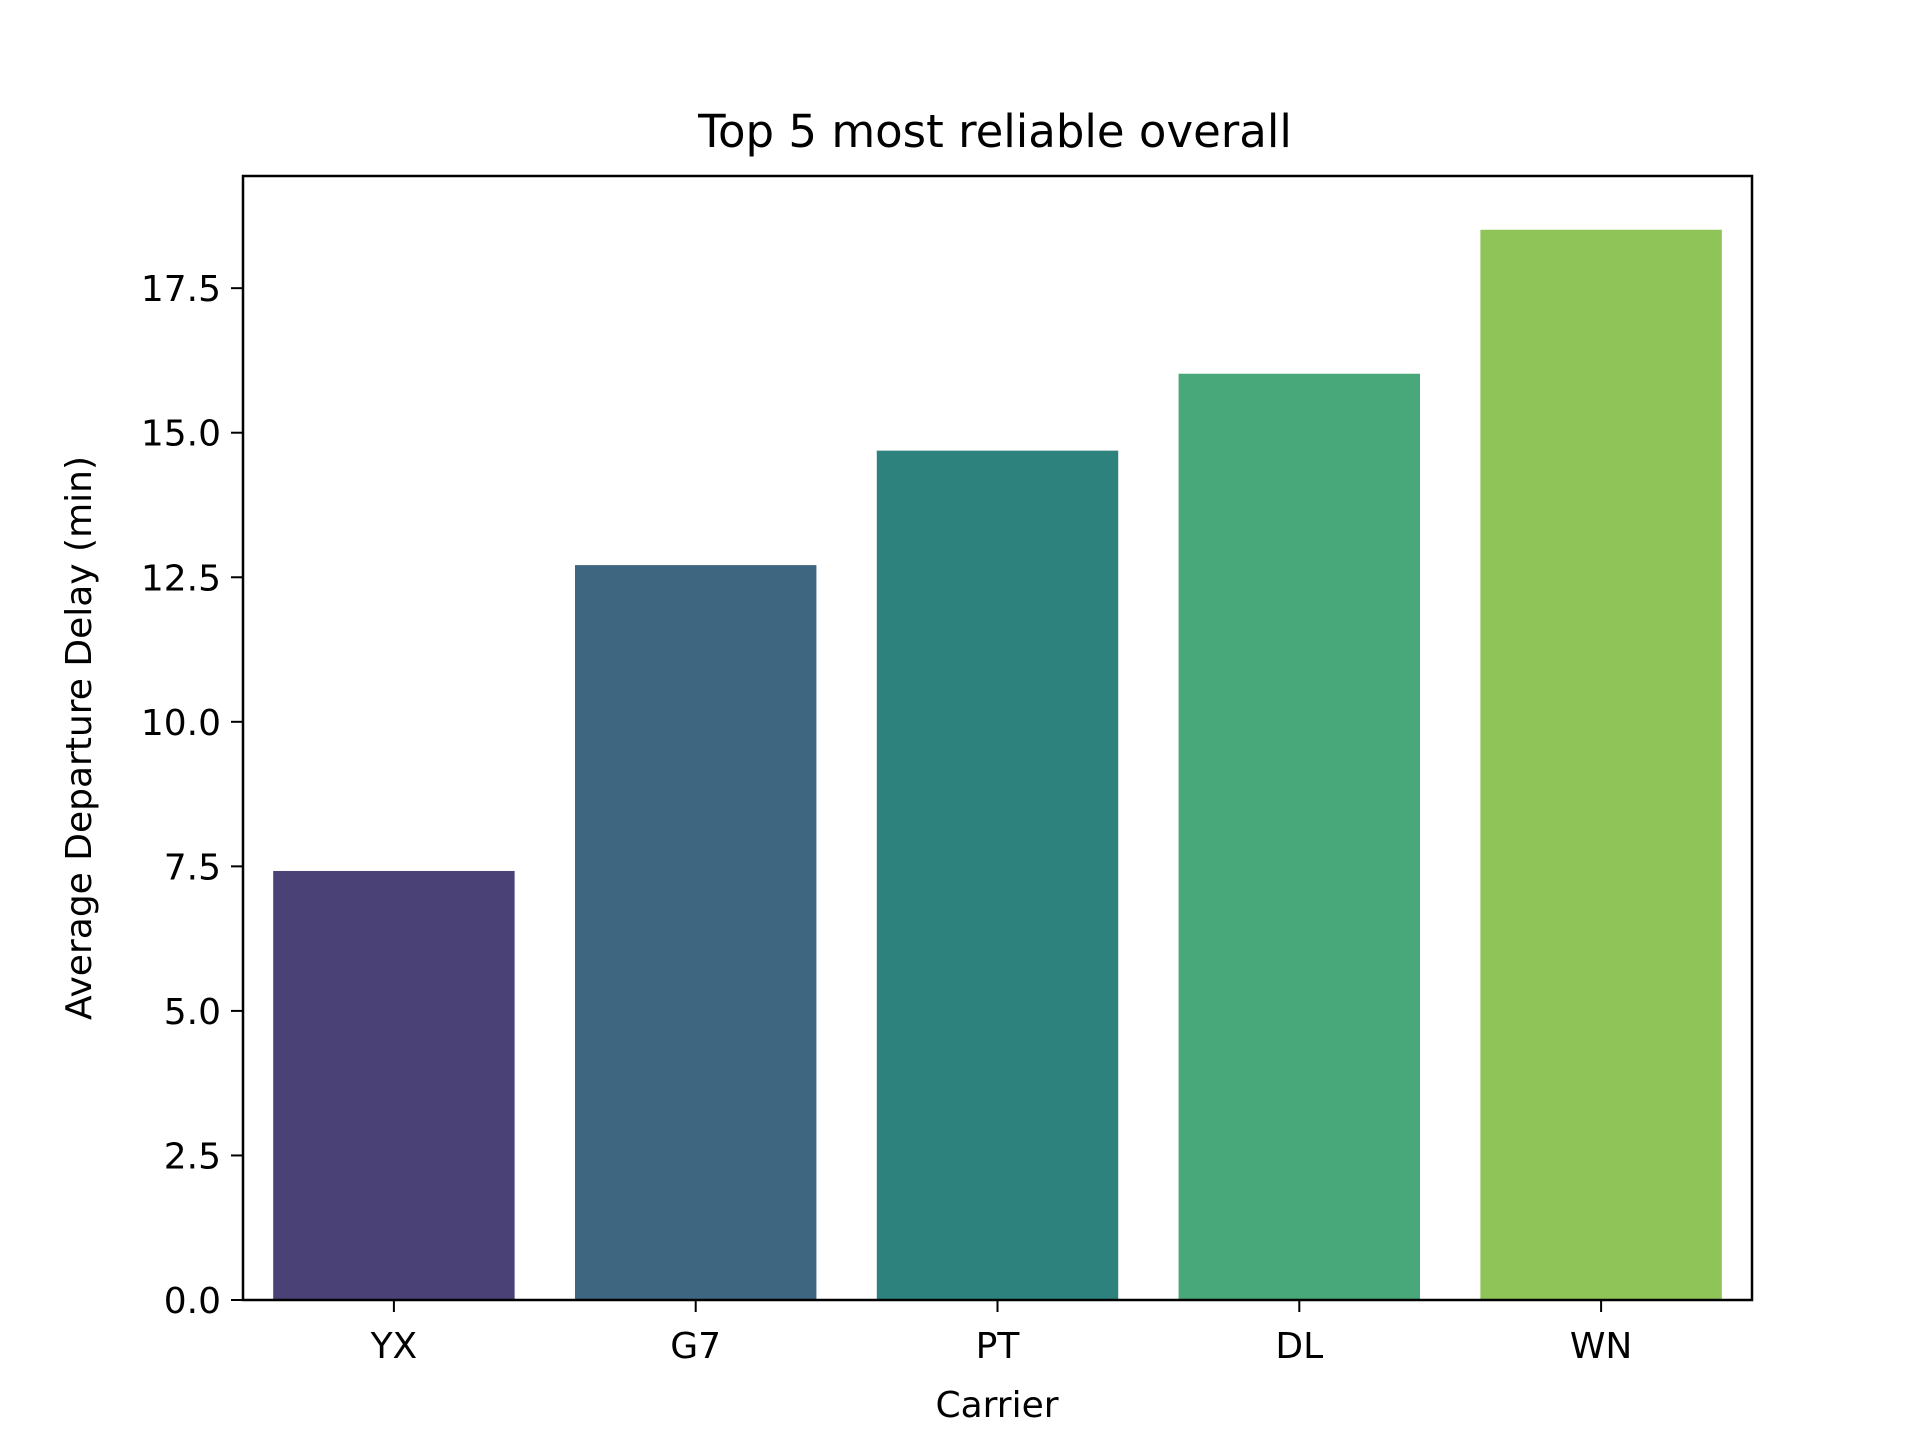  What do you see at coordinates (181, 578) in the screenshot?
I see `y-tick-label: 12.5` at bounding box center [181, 578].